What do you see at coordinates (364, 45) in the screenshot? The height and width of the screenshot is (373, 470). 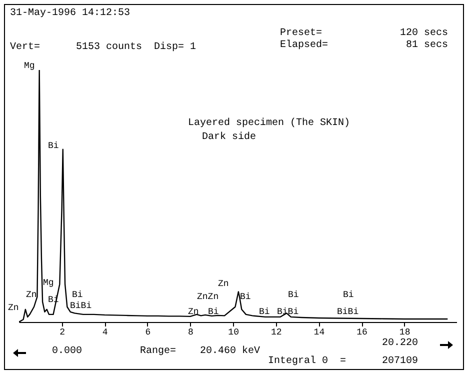 I see `text: Elapsed= 81 secs` at bounding box center [364, 45].